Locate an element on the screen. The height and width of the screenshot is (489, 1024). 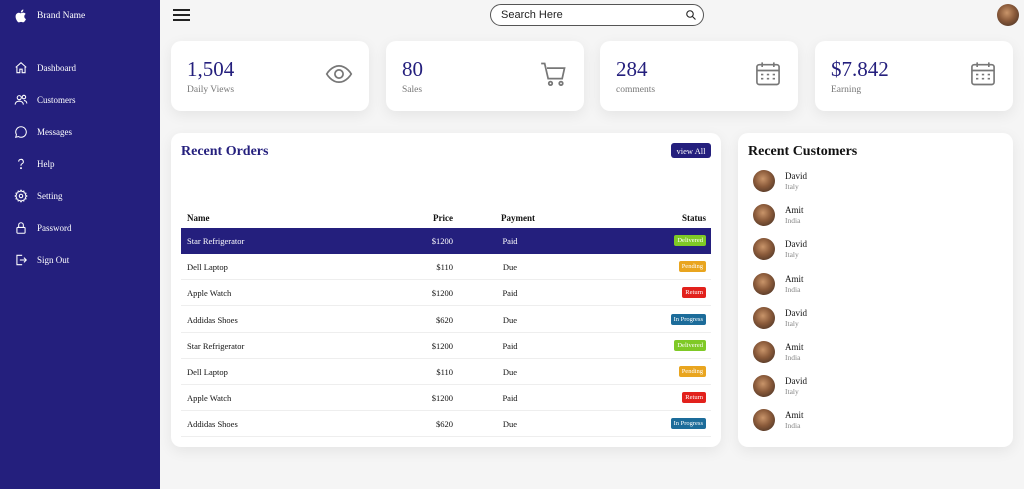
stat-card-earning: $7.842 Earning is located at coordinates (914, 76).